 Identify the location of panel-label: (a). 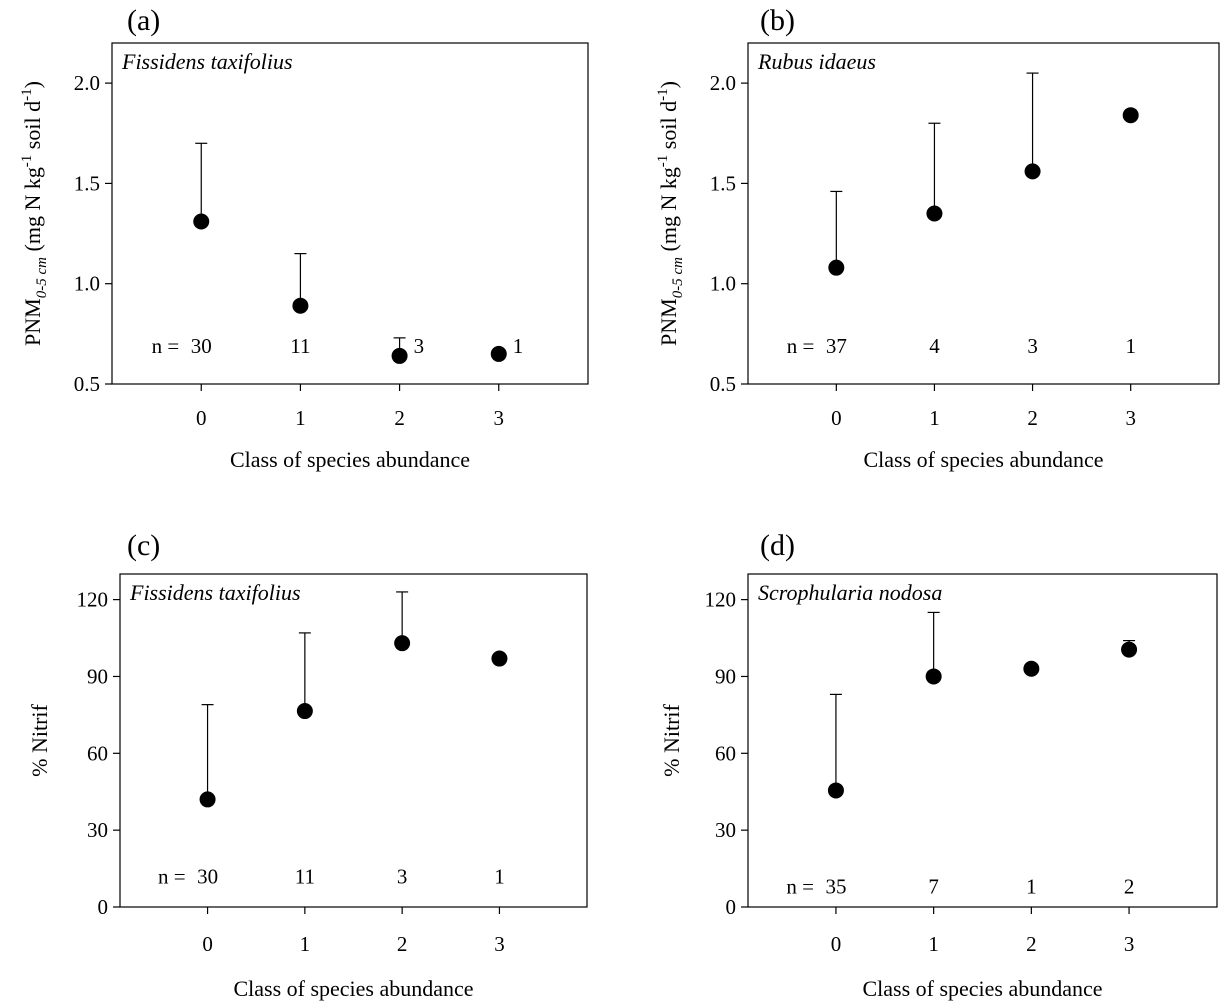
(143, 20).